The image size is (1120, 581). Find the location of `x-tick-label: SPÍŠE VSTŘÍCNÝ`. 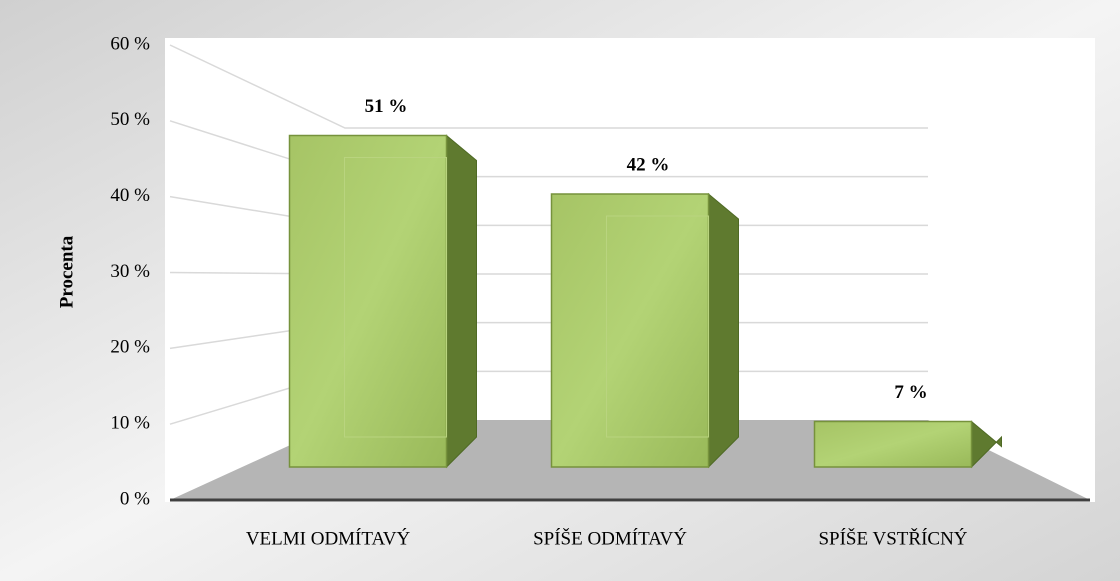

x-tick-label: SPÍŠE VSTŘÍCNÝ is located at coordinates (892, 538).